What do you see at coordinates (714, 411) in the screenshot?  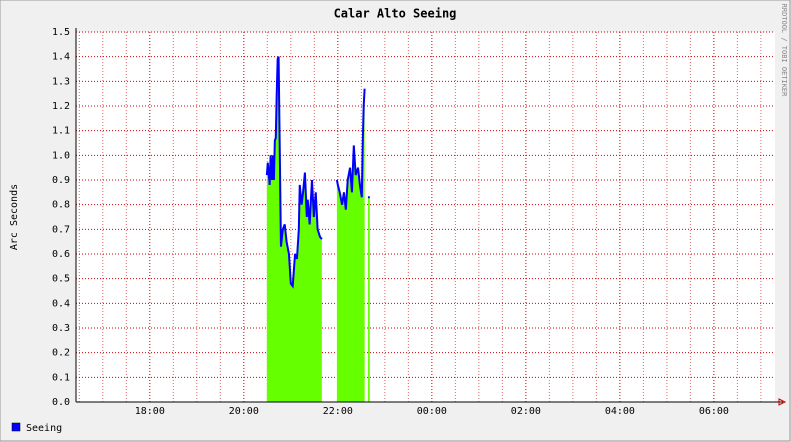 I see `x-tick-label: 06:00` at bounding box center [714, 411].